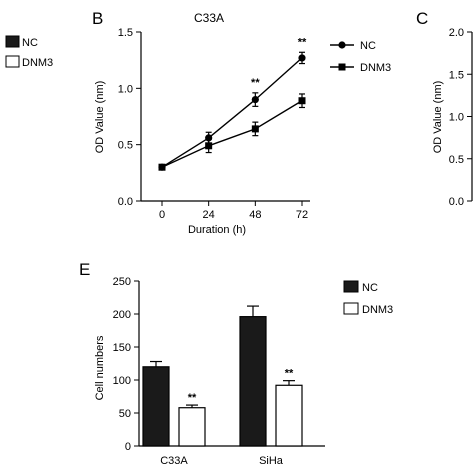  What do you see at coordinates (302, 215) in the screenshot?
I see `panel-b-x-tick-label: 72` at bounding box center [302, 215].